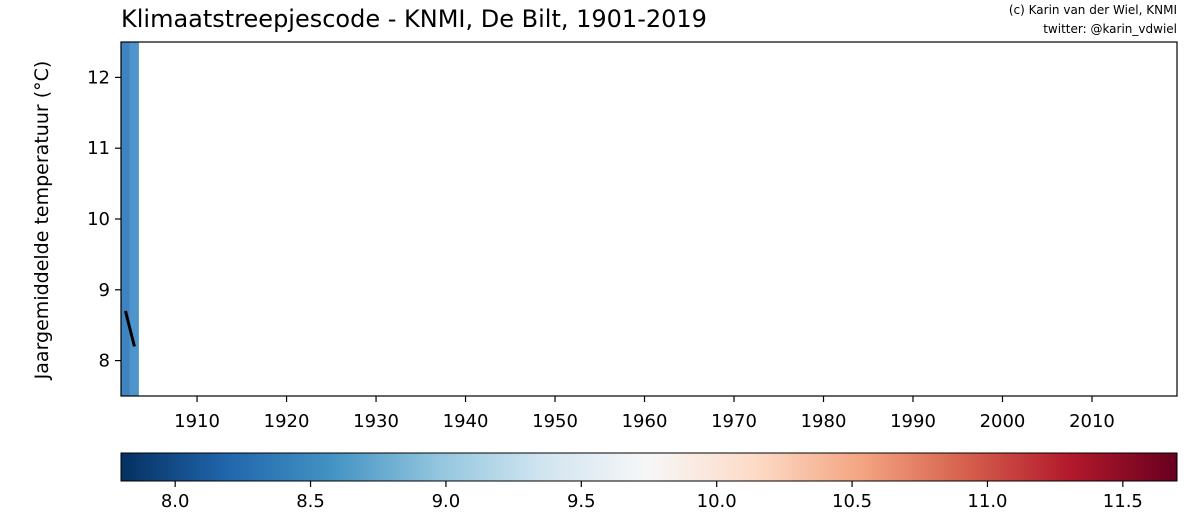 Image resolution: width=1200 pixels, height=514 pixels. What do you see at coordinates (376, 421) in the screenshot?
I see `x-tick-label: 1930` at bounding box center [376, 421].